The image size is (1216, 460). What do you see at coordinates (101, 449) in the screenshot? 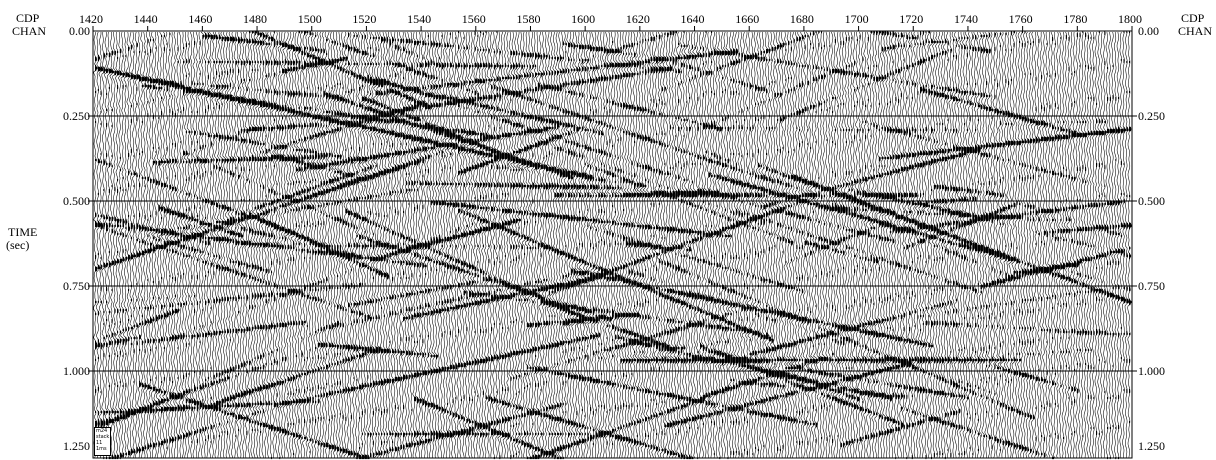
I see `caption-line: 1ms` at bounding box center [101, 449].